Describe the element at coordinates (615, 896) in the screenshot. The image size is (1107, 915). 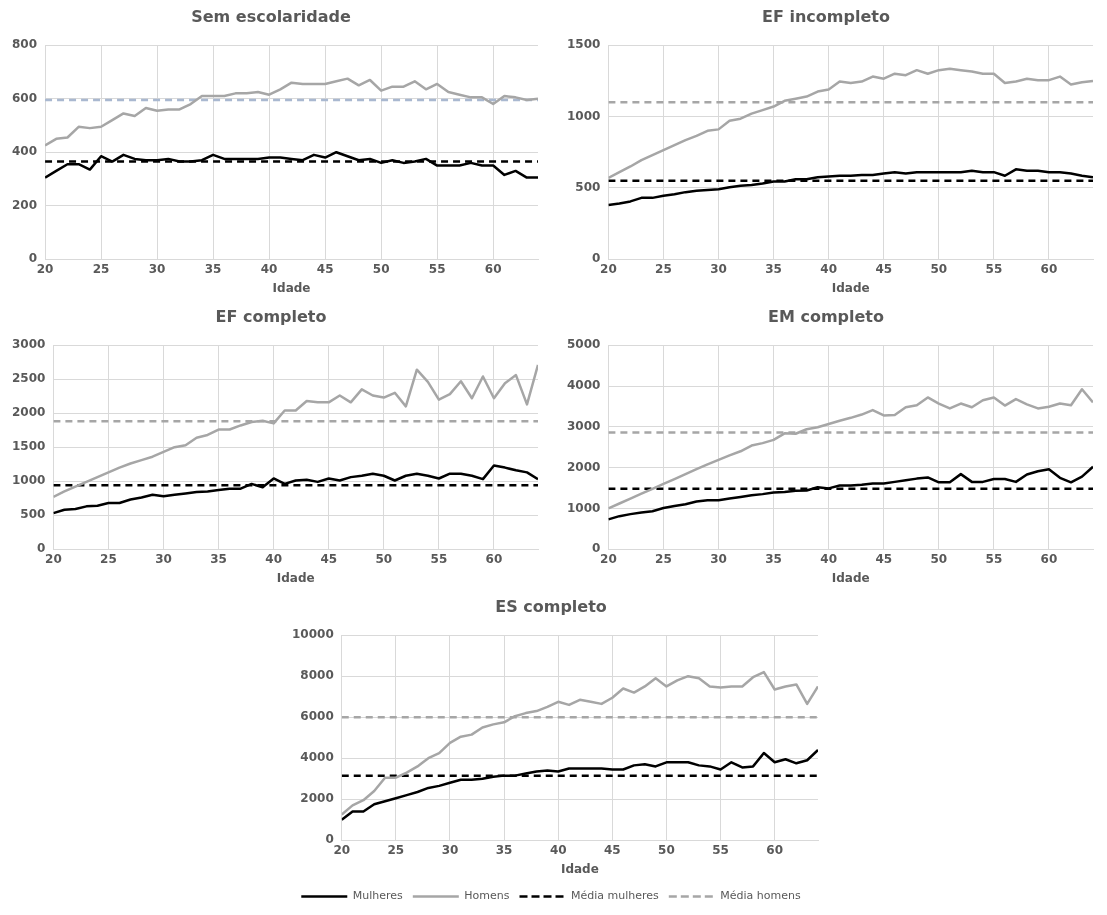
I see `legend-label: Média mulheres` at that location.